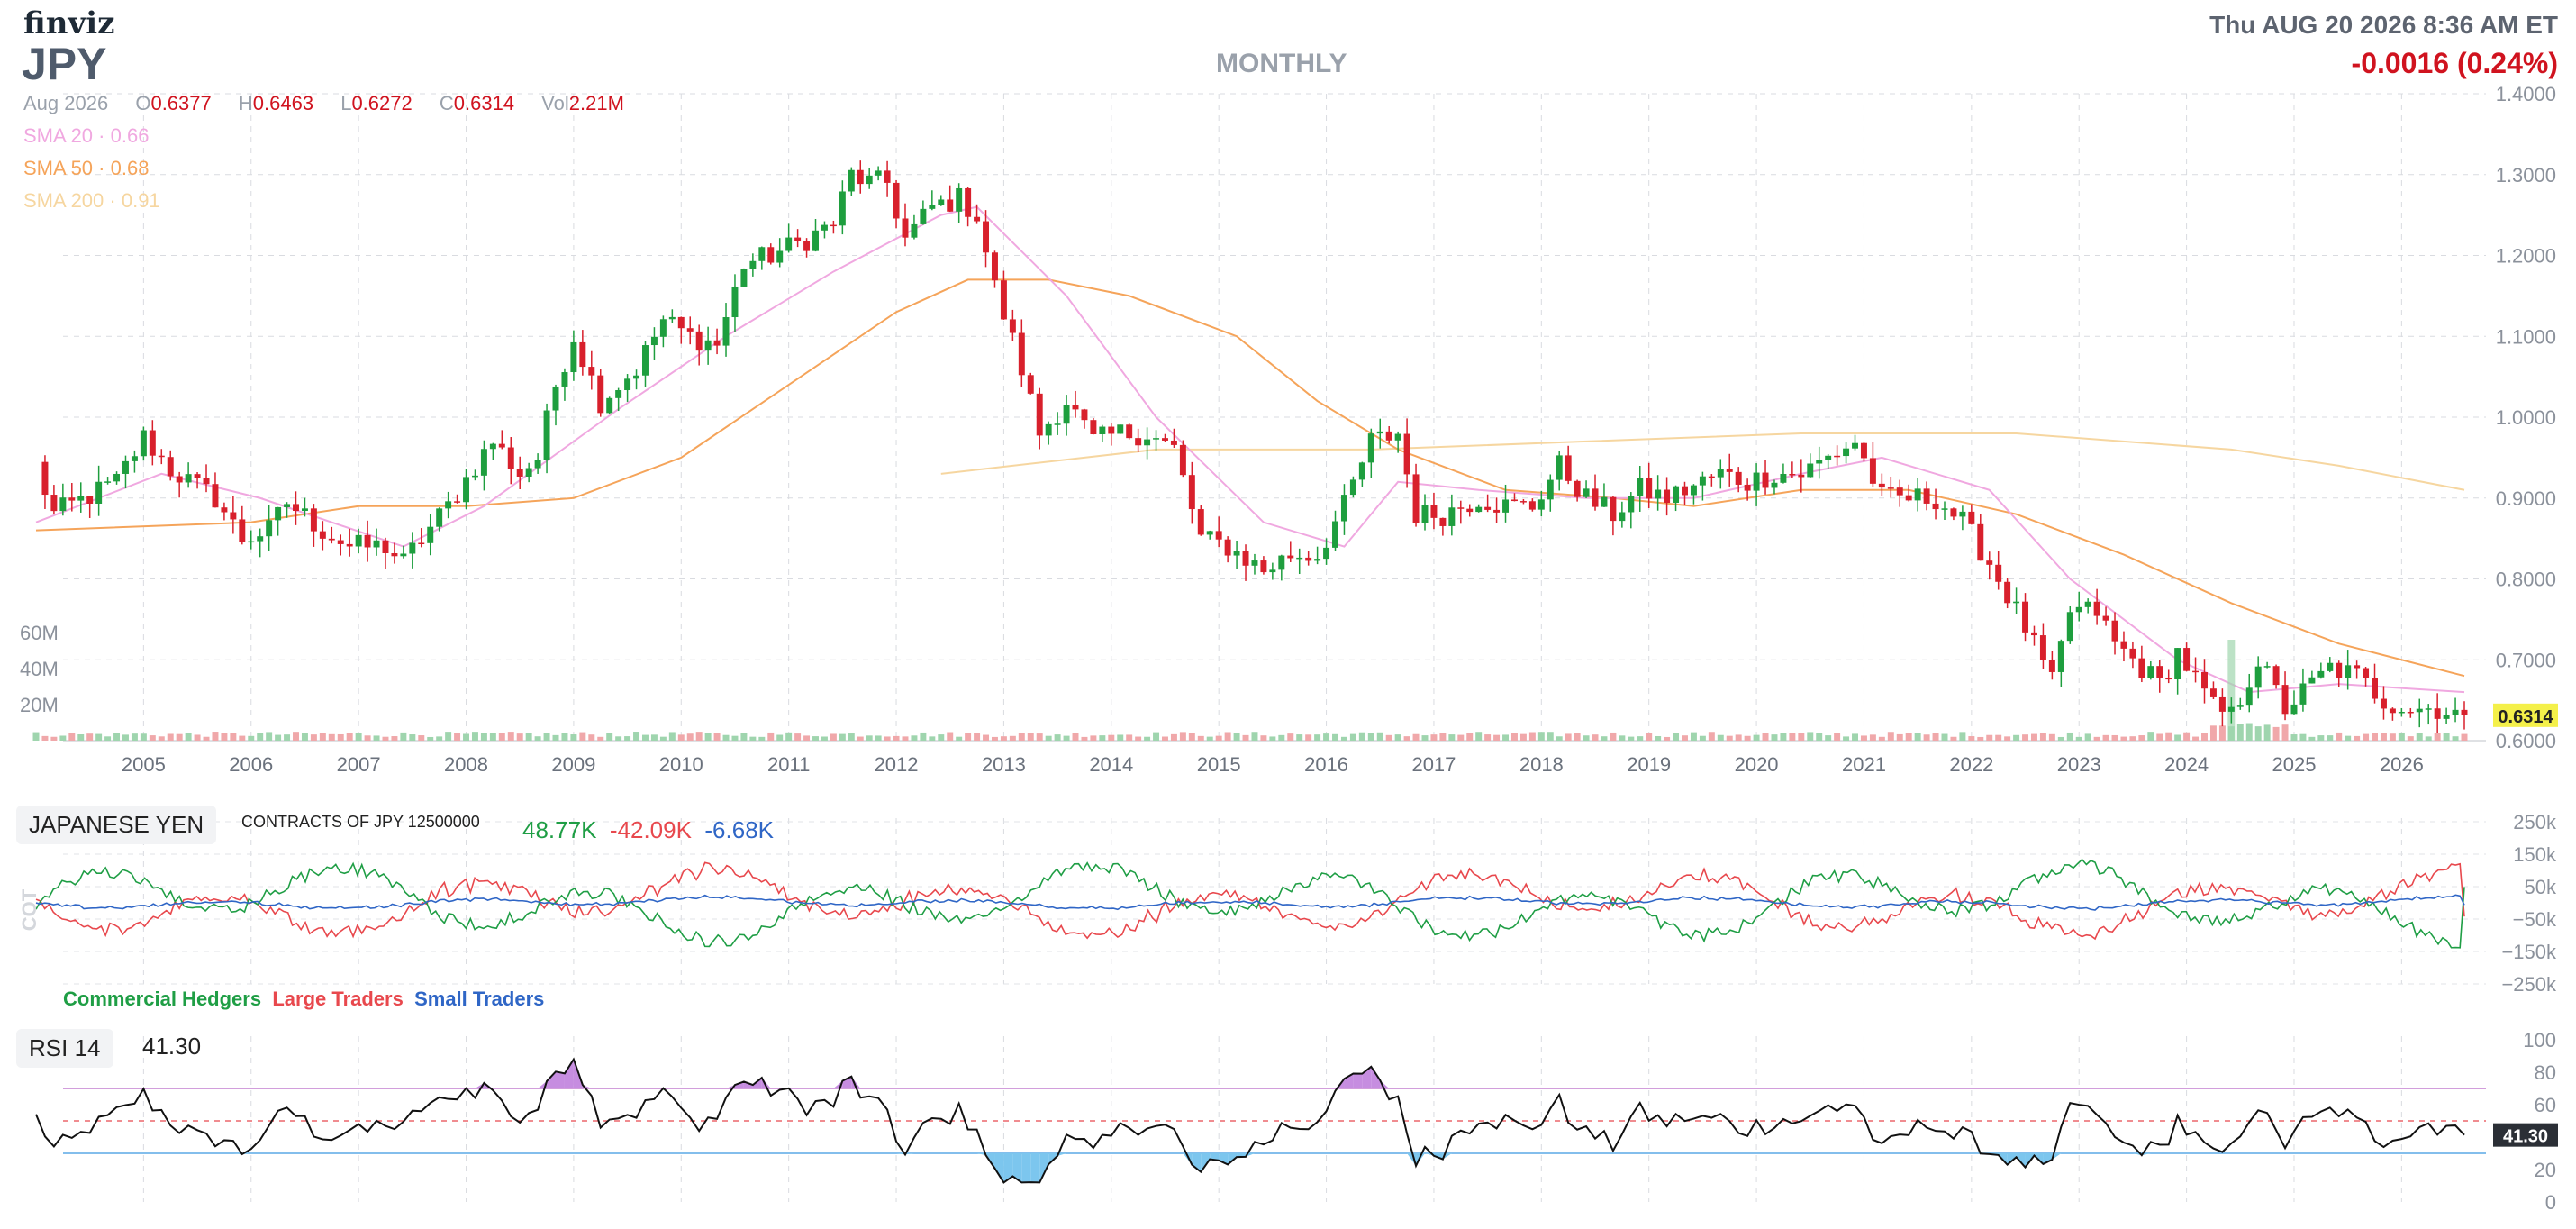  I want to click on sma200-legend: SMA 200 · 0.91, so click(91, 200).